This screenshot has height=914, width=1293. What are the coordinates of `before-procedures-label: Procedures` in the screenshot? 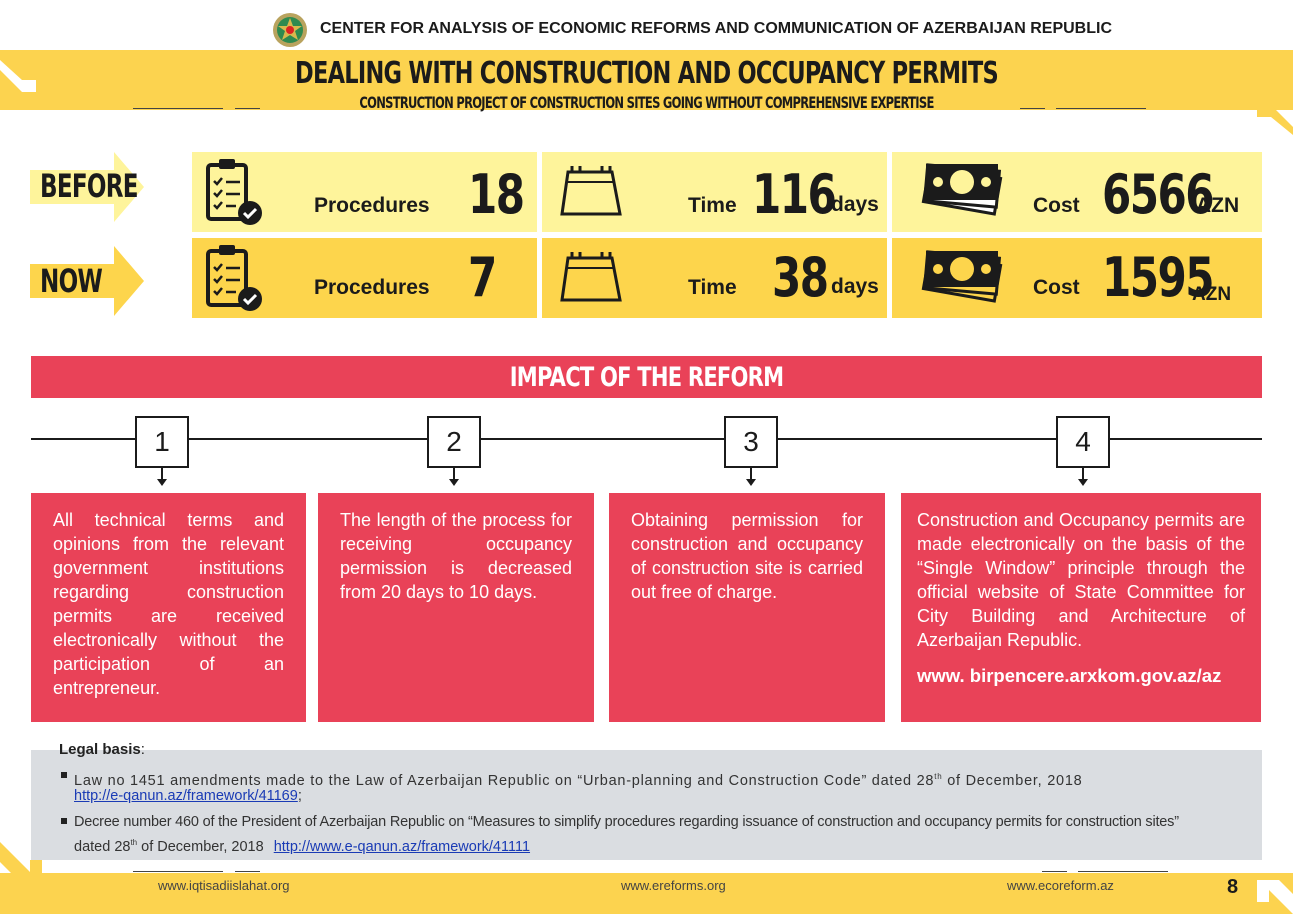 It's located at (372, 205).